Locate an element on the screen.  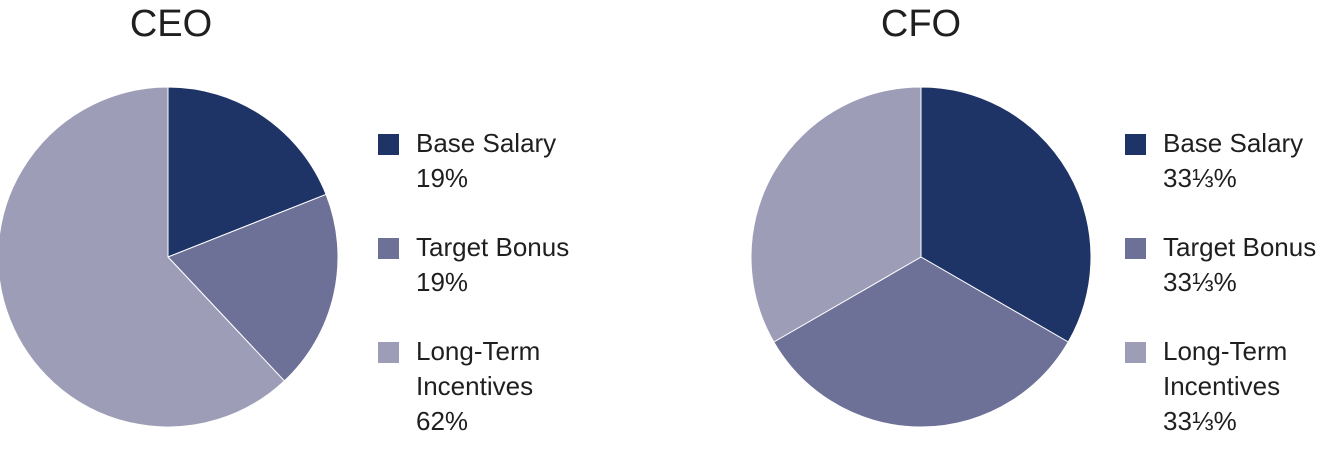
legend-item-base-salary: Base Salary 19% is located at coordinates (498, 161).